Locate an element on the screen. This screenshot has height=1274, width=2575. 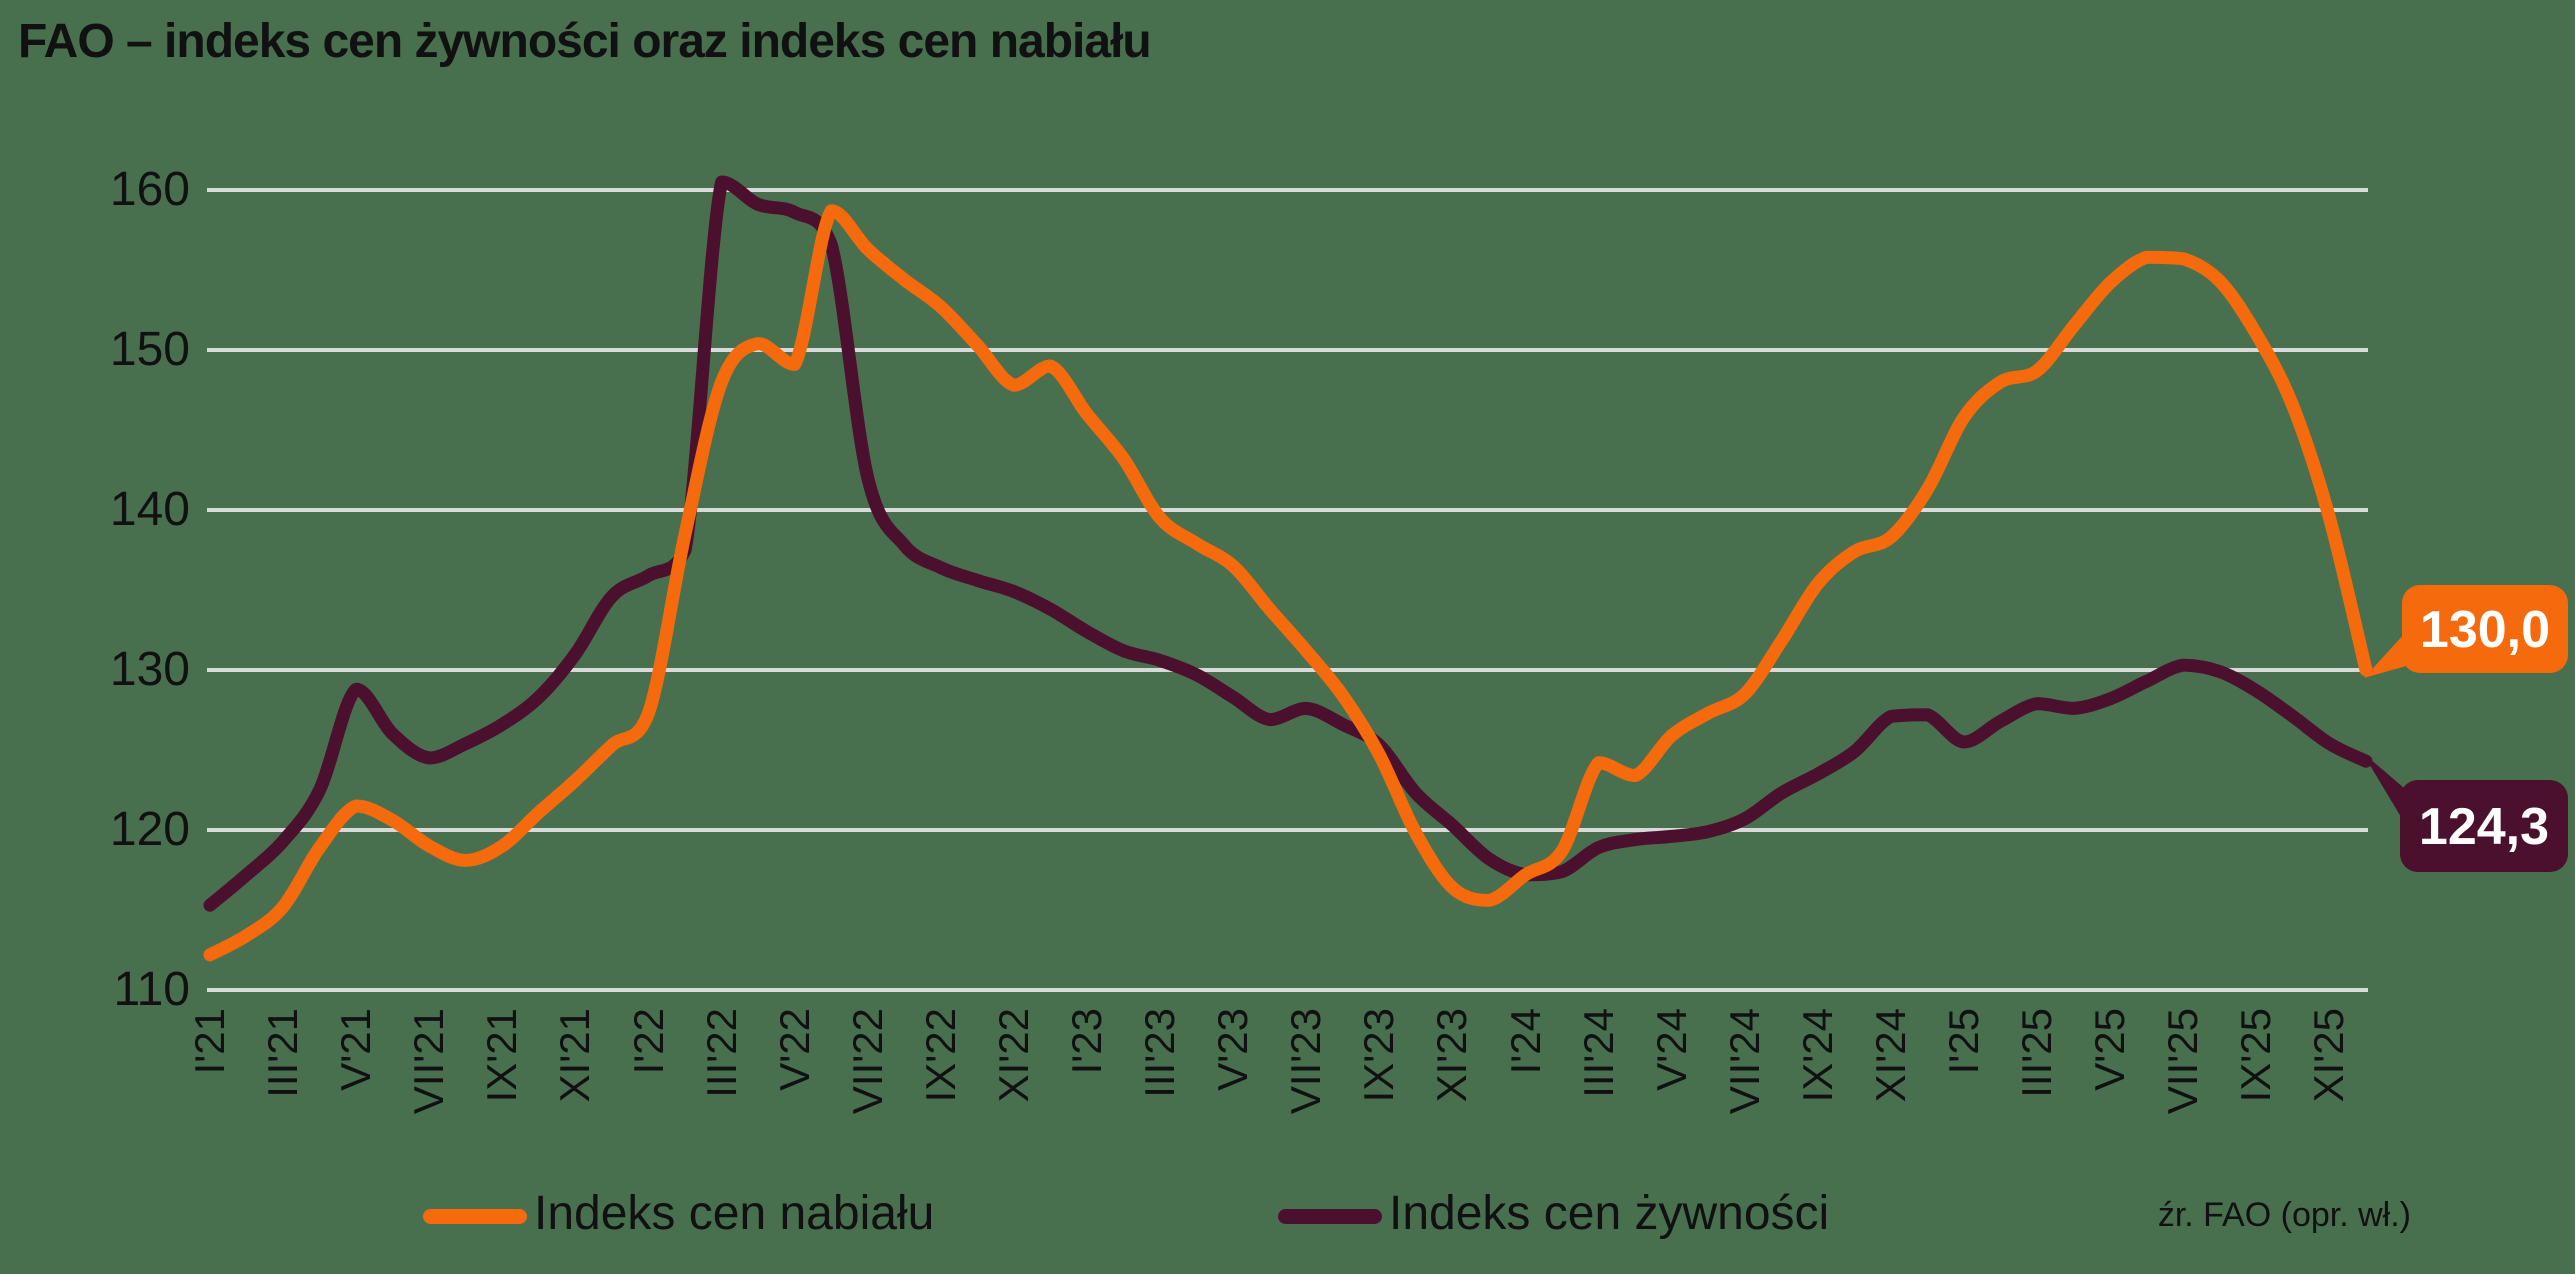
x-tick-label-I'24: I'24 is located at coordinates (1525, 1041).